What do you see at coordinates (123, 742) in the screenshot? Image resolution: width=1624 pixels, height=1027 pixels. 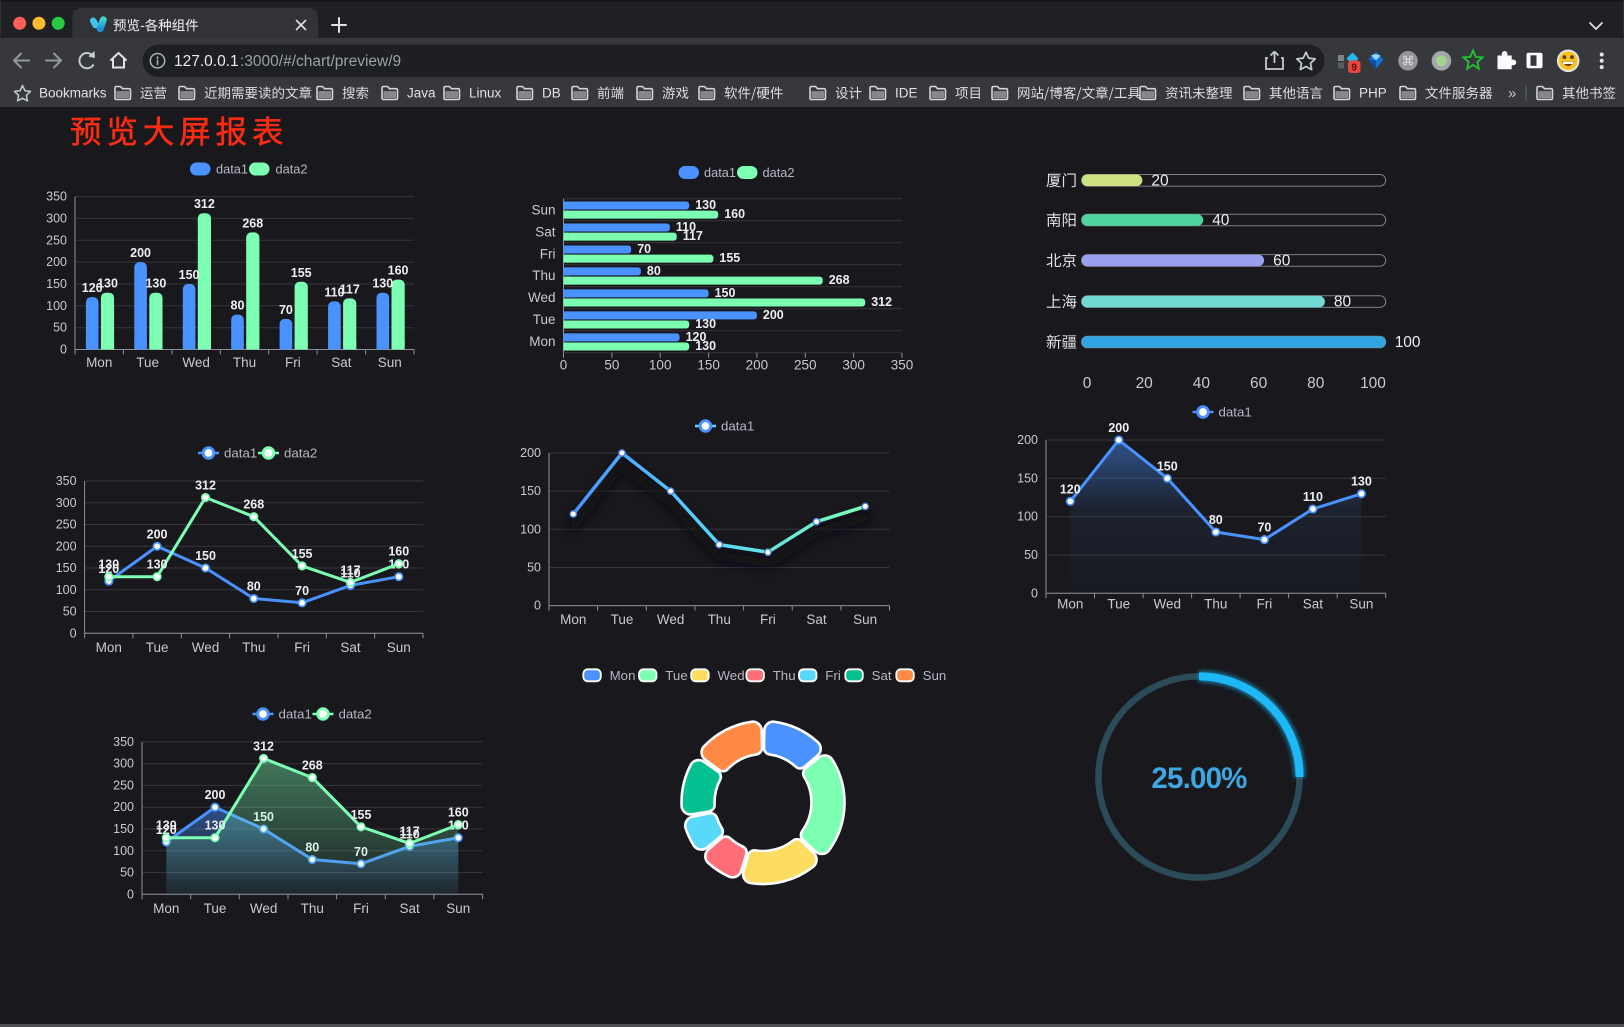 I see `svg-text: 350` at bounding box center [123, 742].